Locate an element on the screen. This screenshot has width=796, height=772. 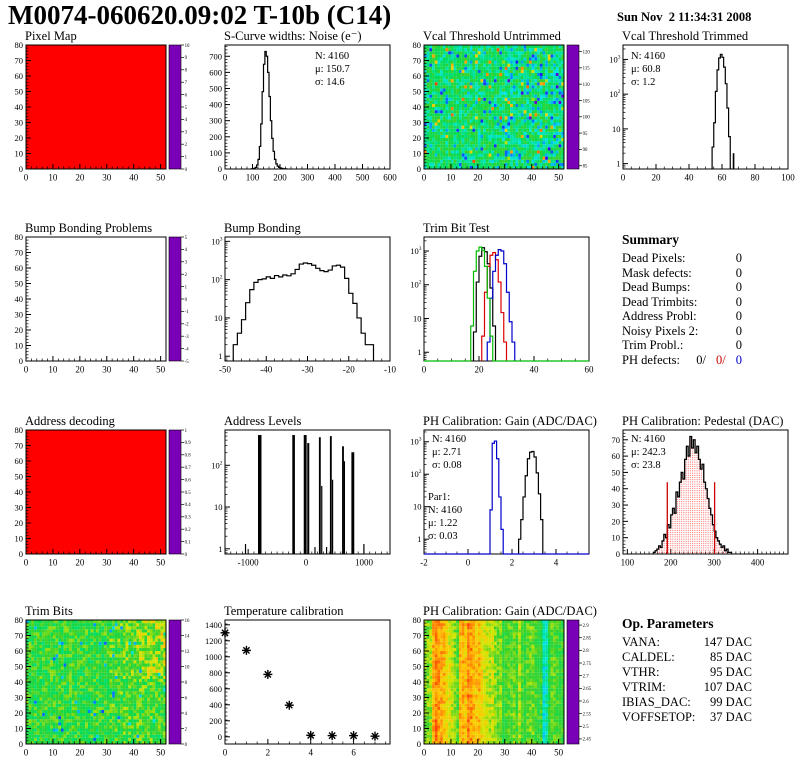
svg-text: 80 is located at coordinates (19, 45).